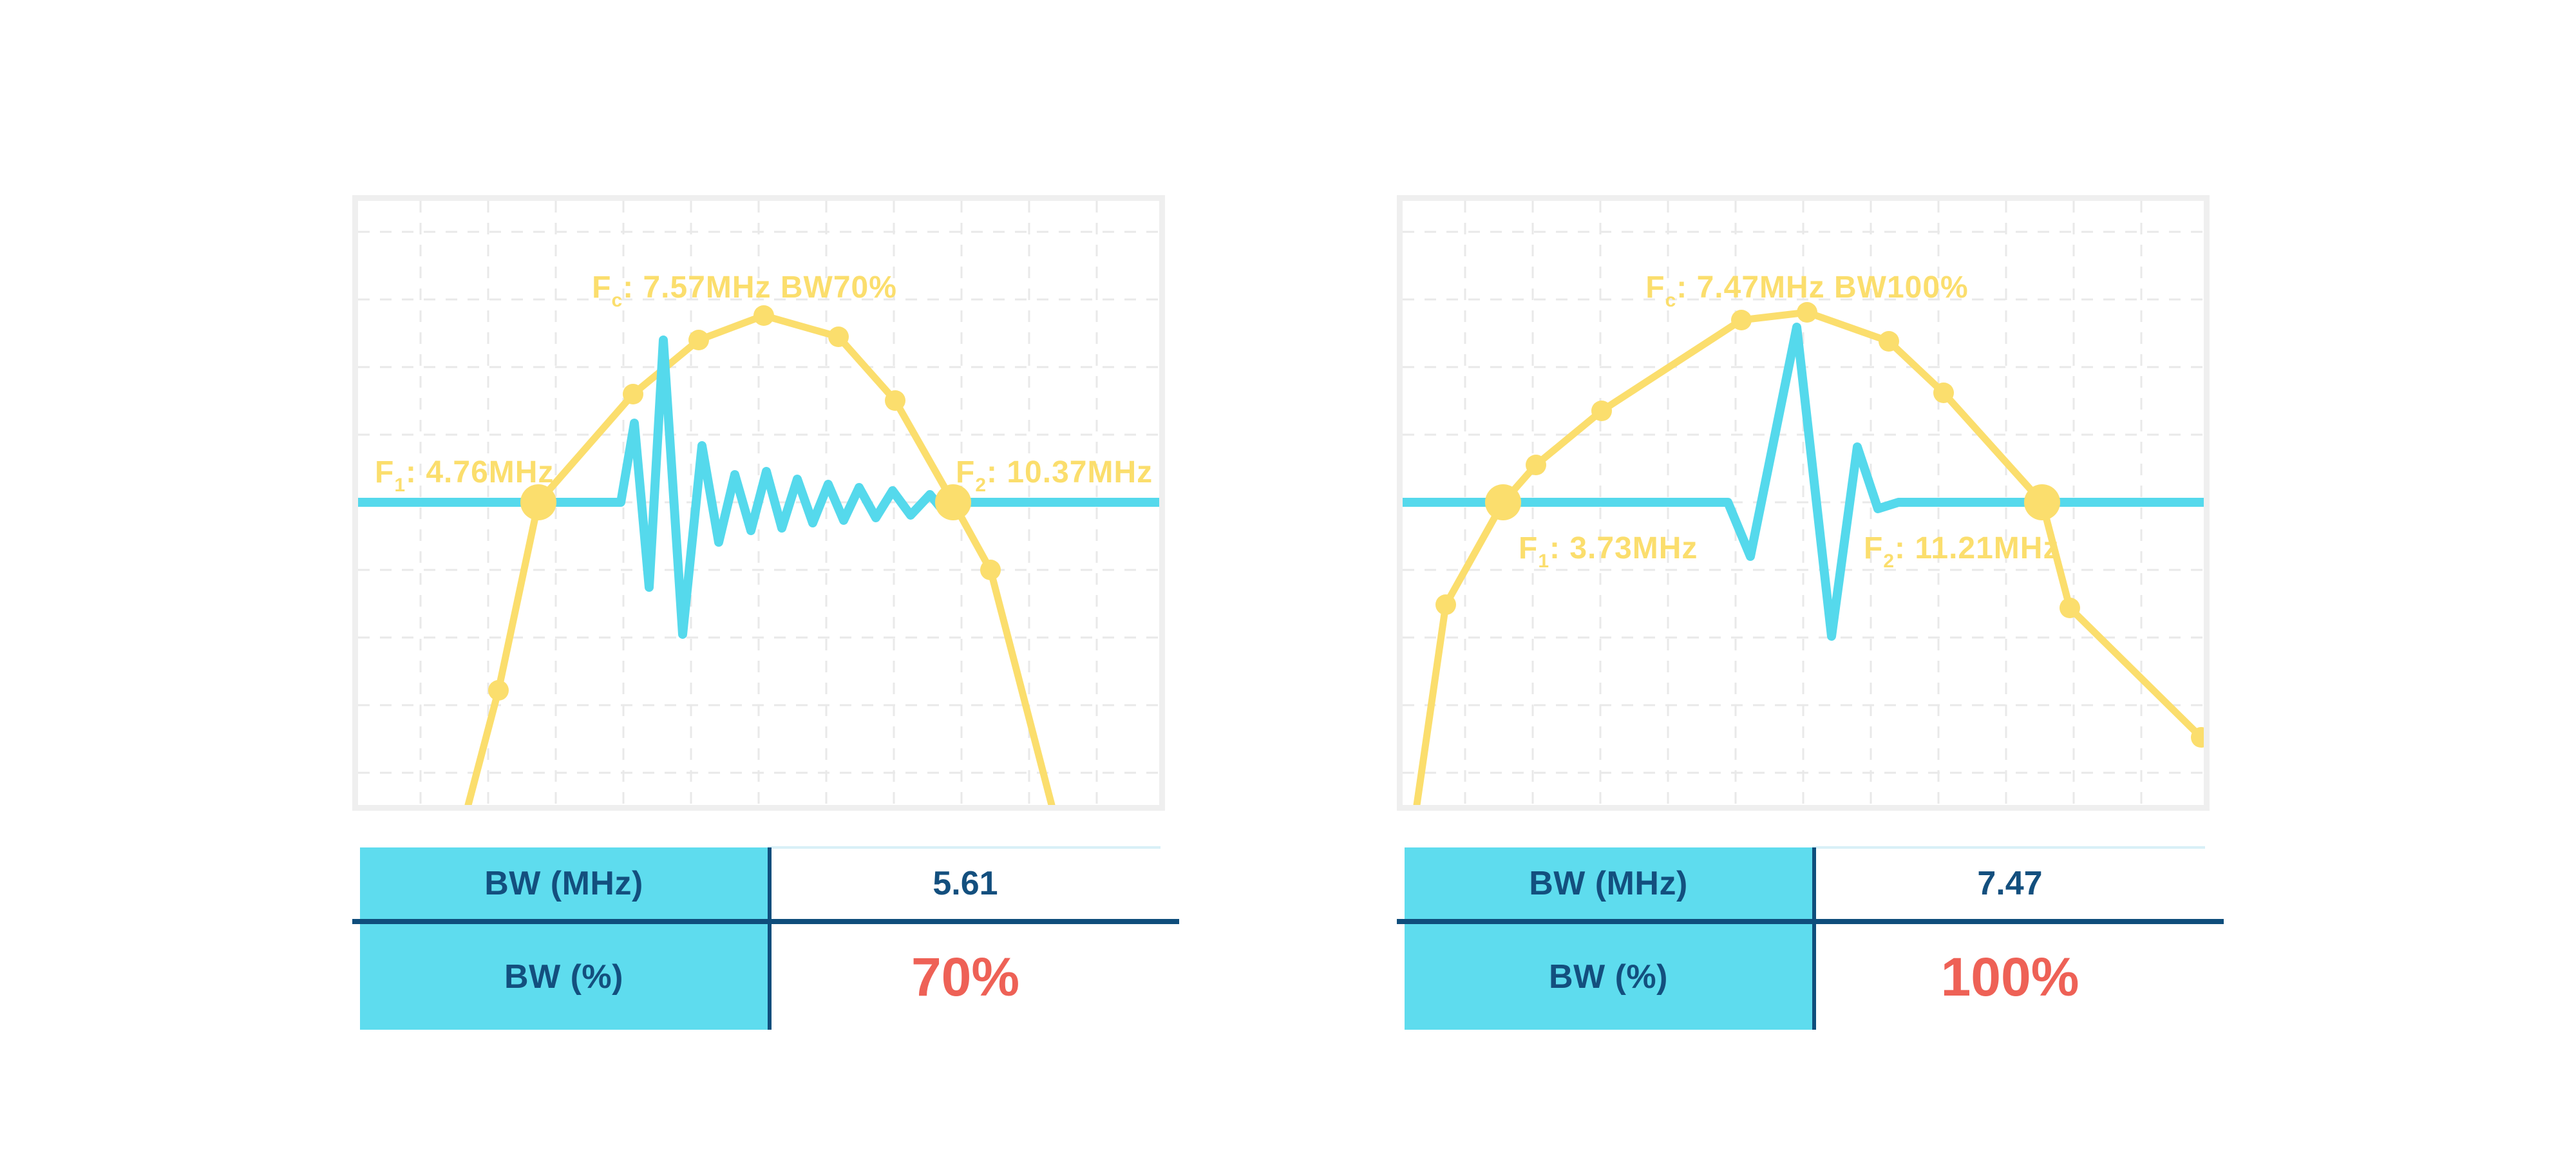 The width and height of the screenshot is (2576, 1154). I want to click on fc-label: Fc: 7.47MHz BW100%, so click(1806, 290).